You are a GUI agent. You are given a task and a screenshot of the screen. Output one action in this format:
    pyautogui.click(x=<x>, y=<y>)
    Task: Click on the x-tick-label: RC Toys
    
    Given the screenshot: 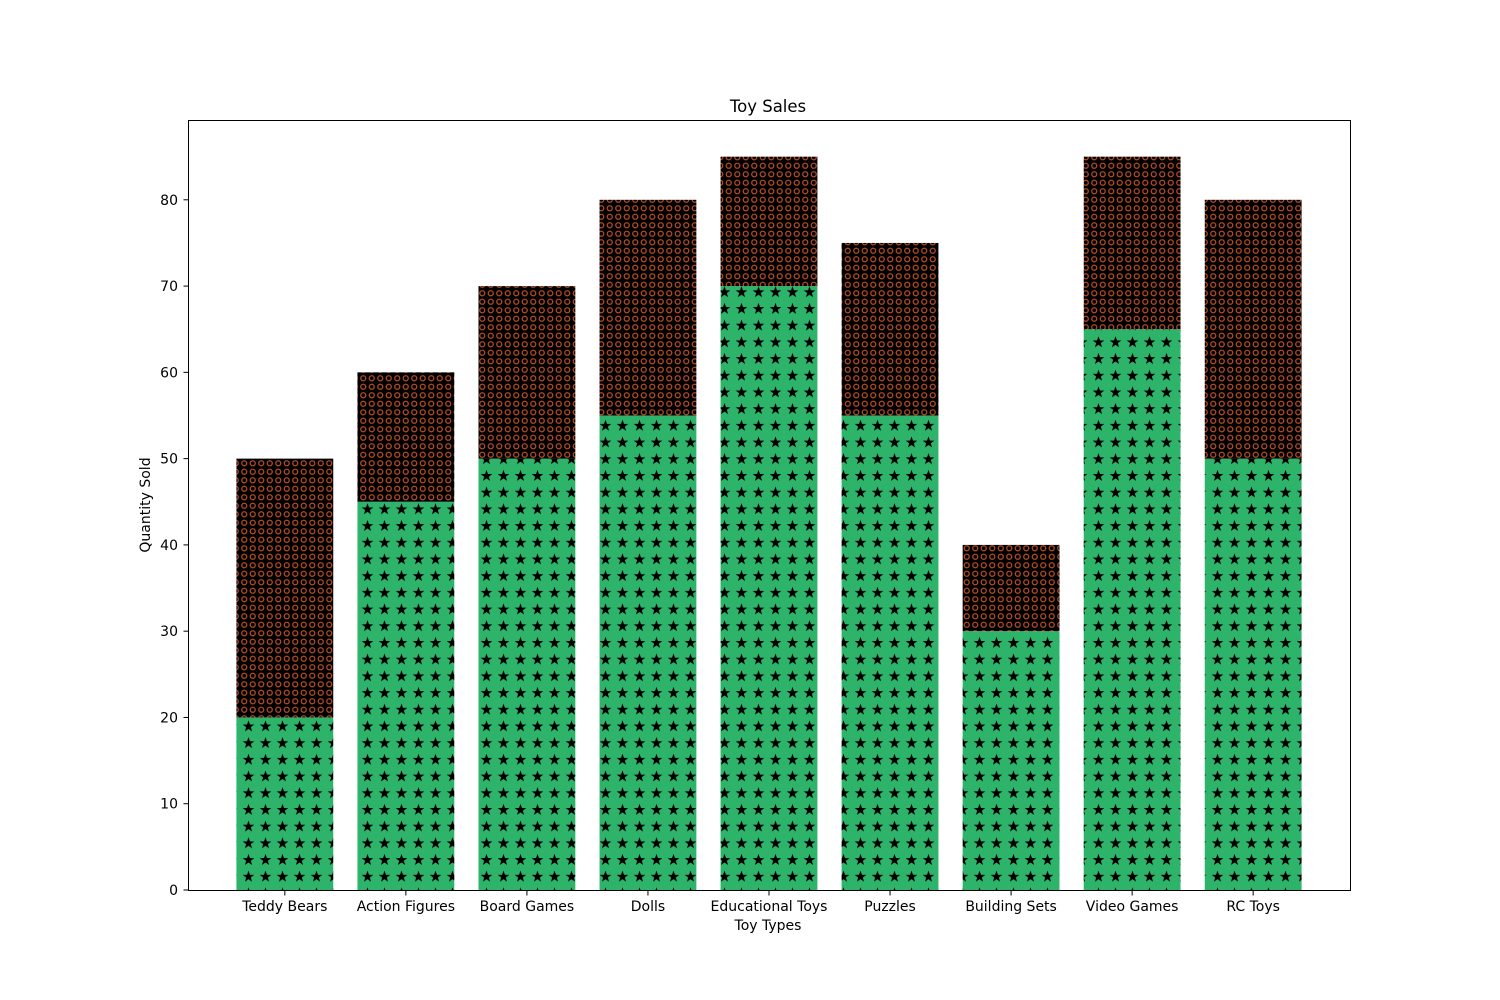 What is the action you would take?
    pyautogui.click(x=1253, y=907)
    